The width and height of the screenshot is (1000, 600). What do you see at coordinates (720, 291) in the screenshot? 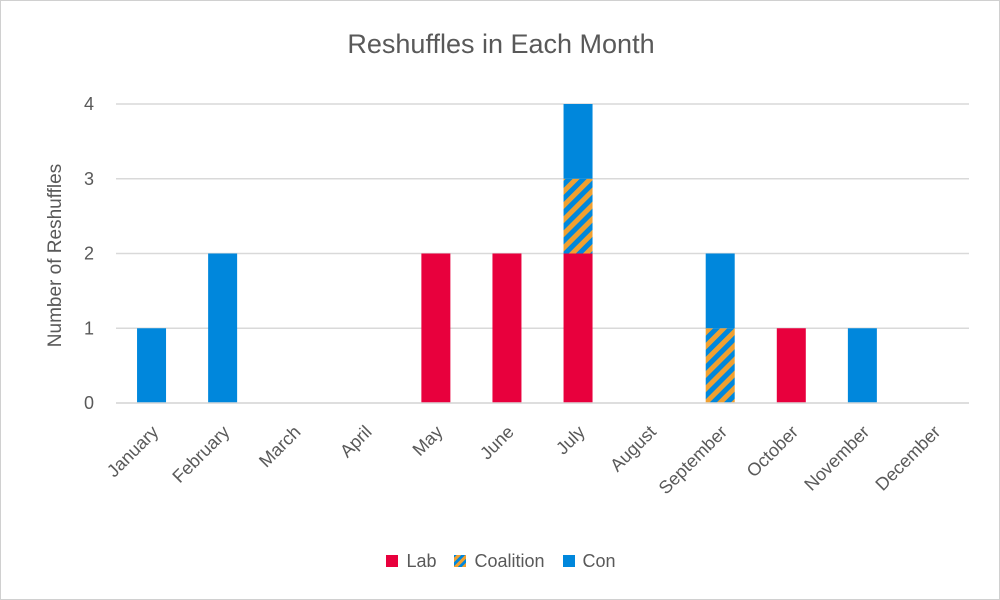
I see `bar-con-september` at bounding box center [720, 291].